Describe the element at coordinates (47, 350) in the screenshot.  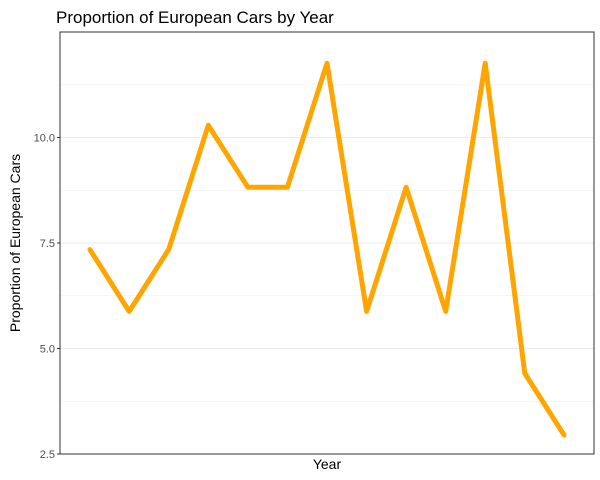
I see `y-tick-label: 5.0` at that location.